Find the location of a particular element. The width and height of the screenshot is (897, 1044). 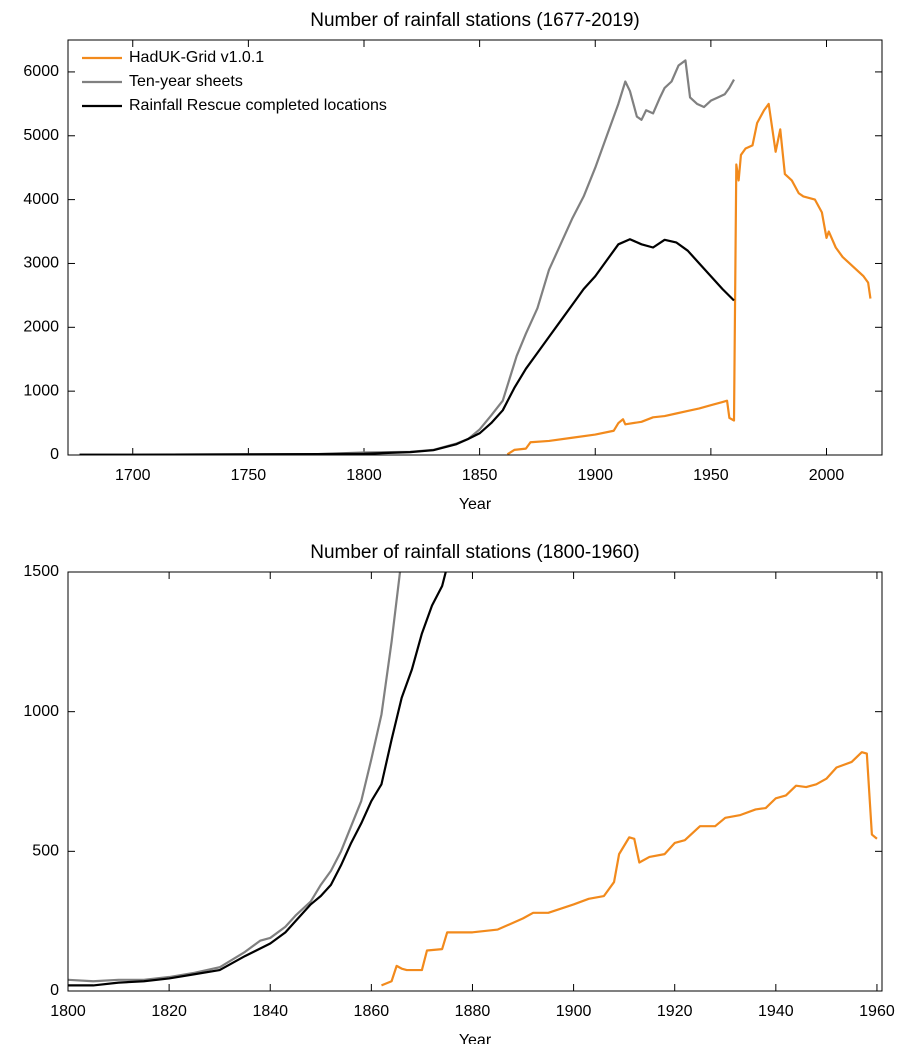

y-tick-label: 6000 is located at coordinates (41, 71).